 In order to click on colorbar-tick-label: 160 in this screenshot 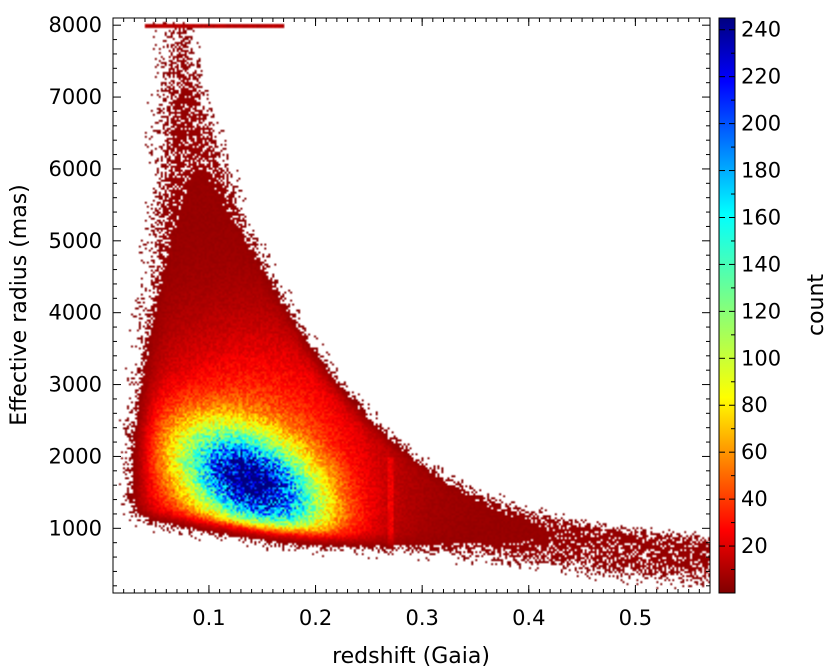, I will do `click(761, 217)`.